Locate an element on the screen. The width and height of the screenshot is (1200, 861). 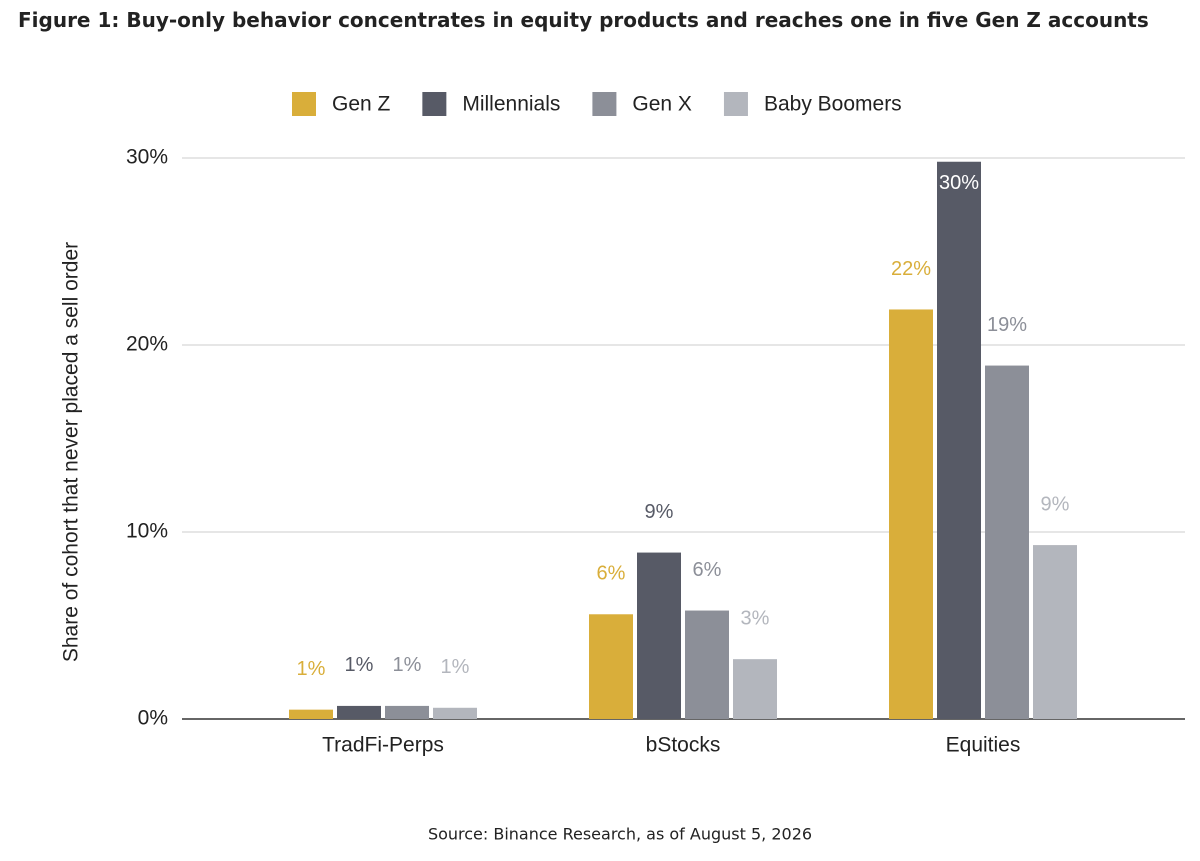
legend-label: Millennials is located at coordinates (511, 104).